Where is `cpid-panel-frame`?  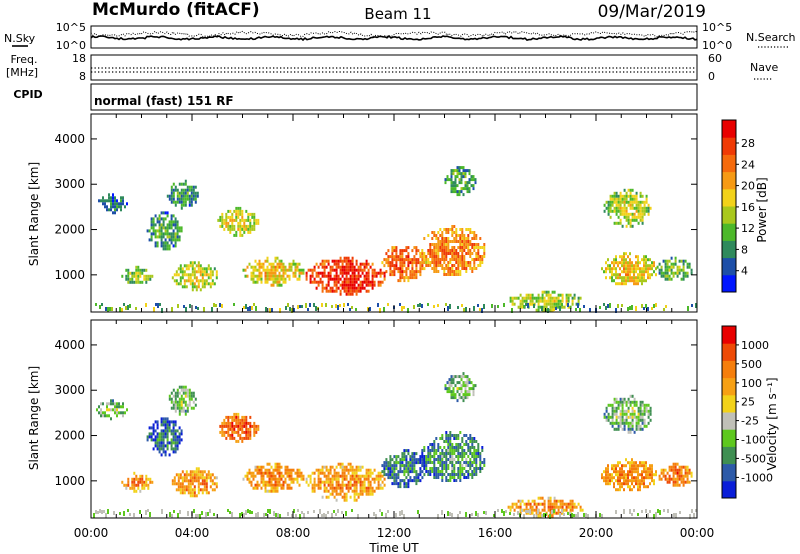 cpid-panel-frame is located at coordinates (394, 97).